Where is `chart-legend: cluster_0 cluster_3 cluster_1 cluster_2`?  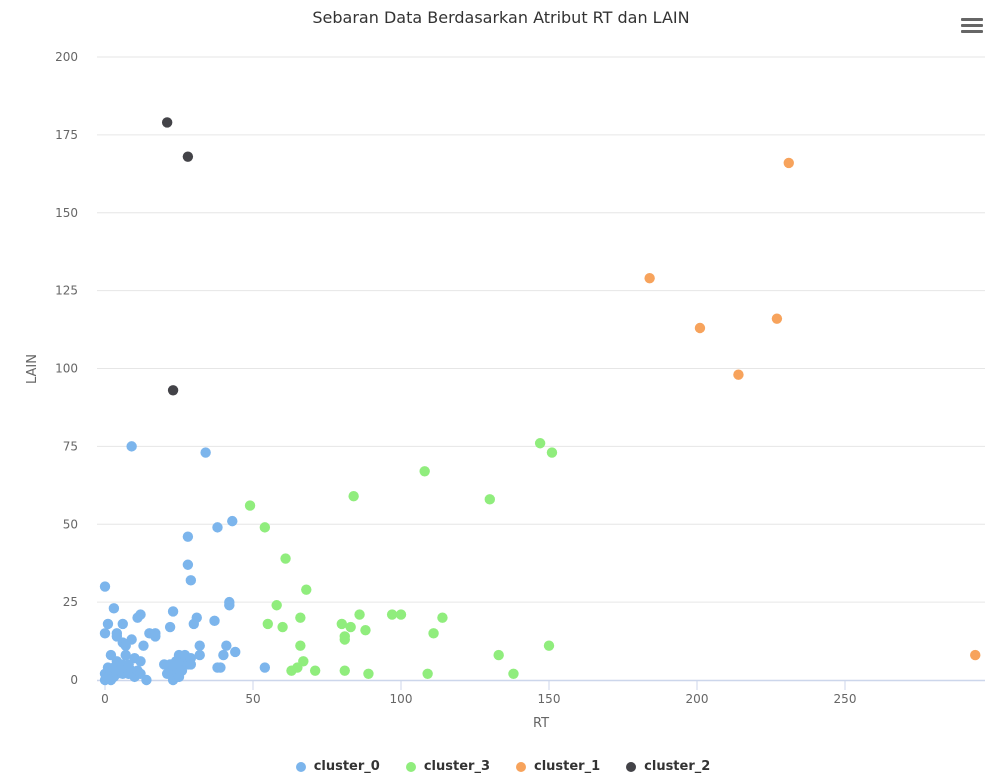 chart-legend: cluster_0 cluster_3 cluster_1 cluster_2 is located at coordinates (503, 766).